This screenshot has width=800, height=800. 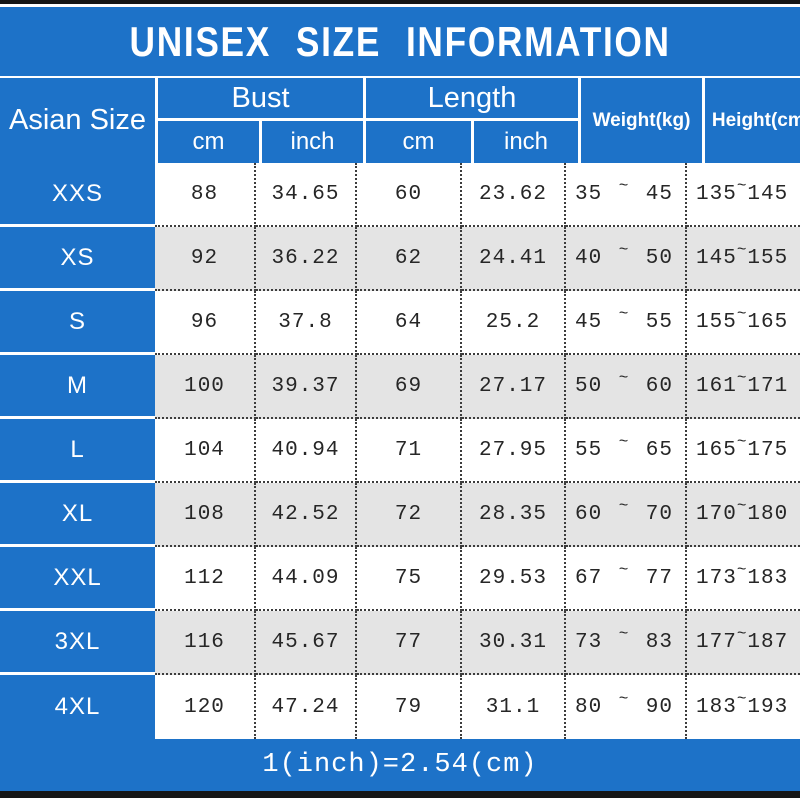 What do you see at coordinates (768, 707) in the screenshot?
I see `height-max: 193` at bounding box center [768, 707].